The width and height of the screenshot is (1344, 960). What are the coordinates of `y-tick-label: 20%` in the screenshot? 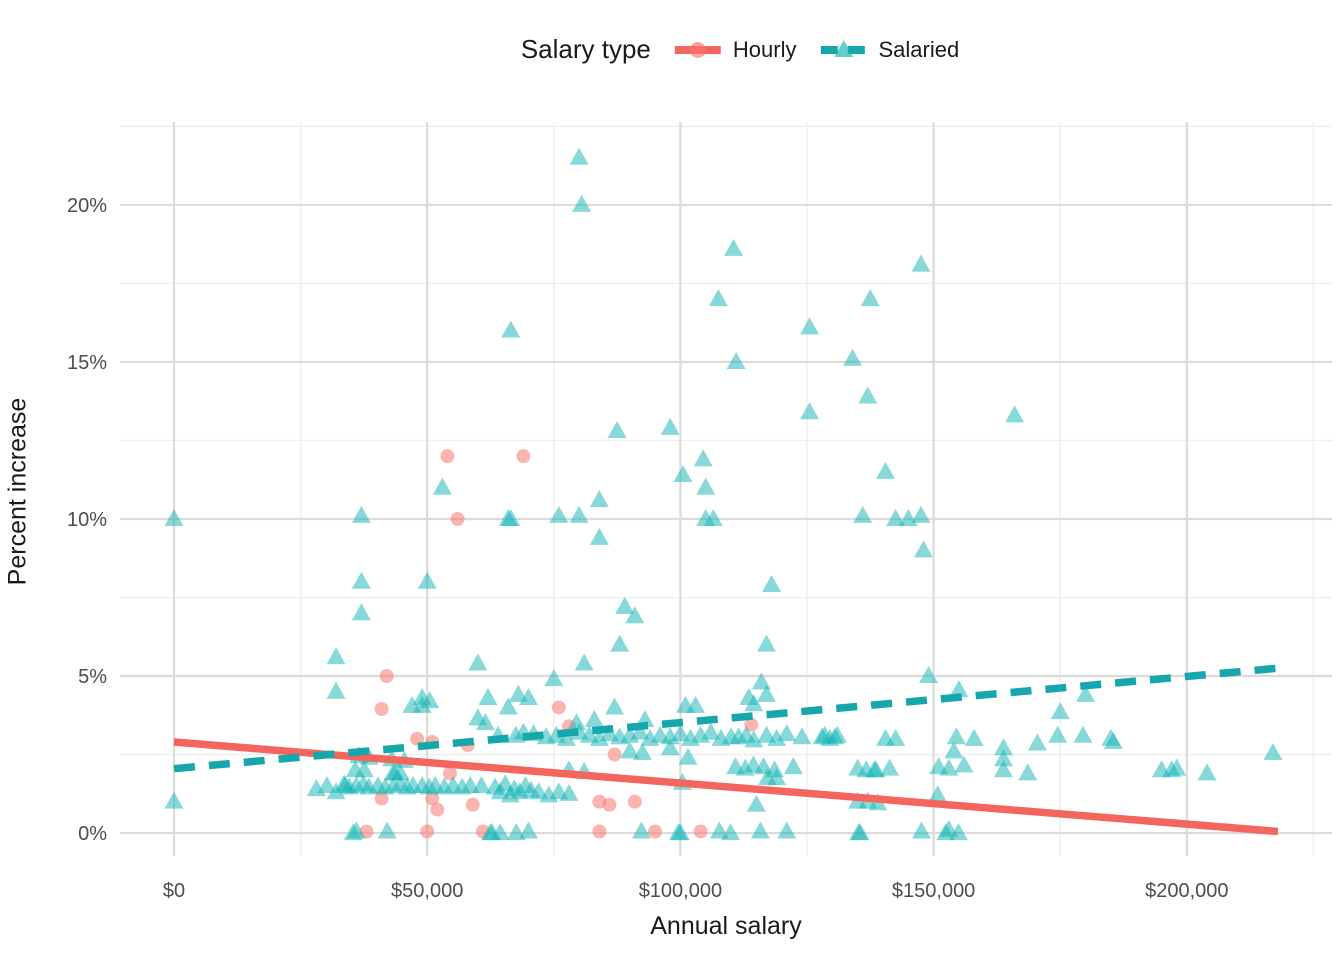 It's located at (87, 206).